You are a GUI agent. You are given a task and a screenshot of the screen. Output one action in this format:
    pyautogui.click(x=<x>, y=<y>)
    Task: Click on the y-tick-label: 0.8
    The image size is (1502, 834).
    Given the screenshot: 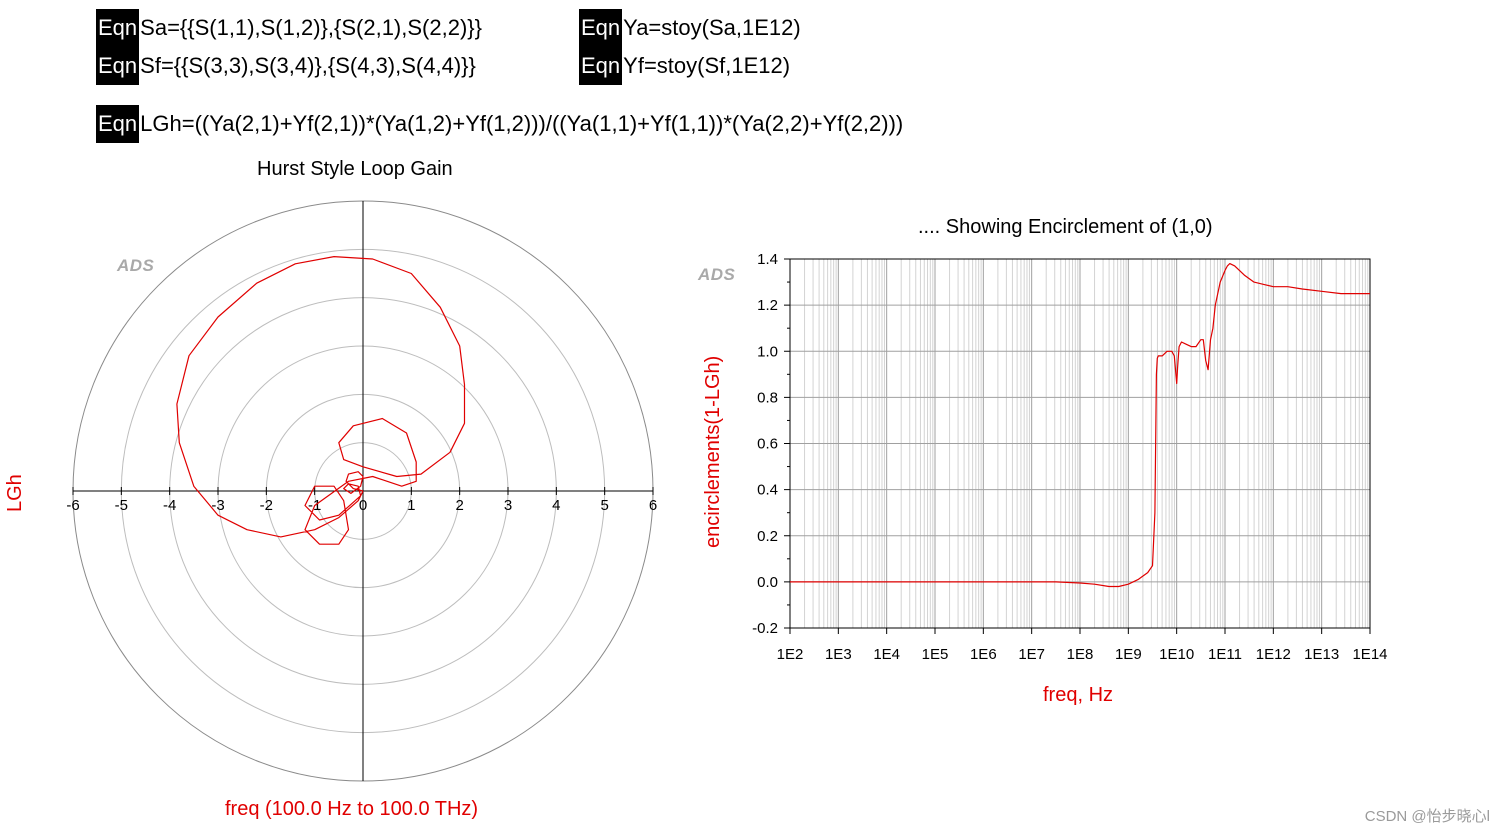 What is the action you would take?
    pyautogui.click(x=767, y=397)
    